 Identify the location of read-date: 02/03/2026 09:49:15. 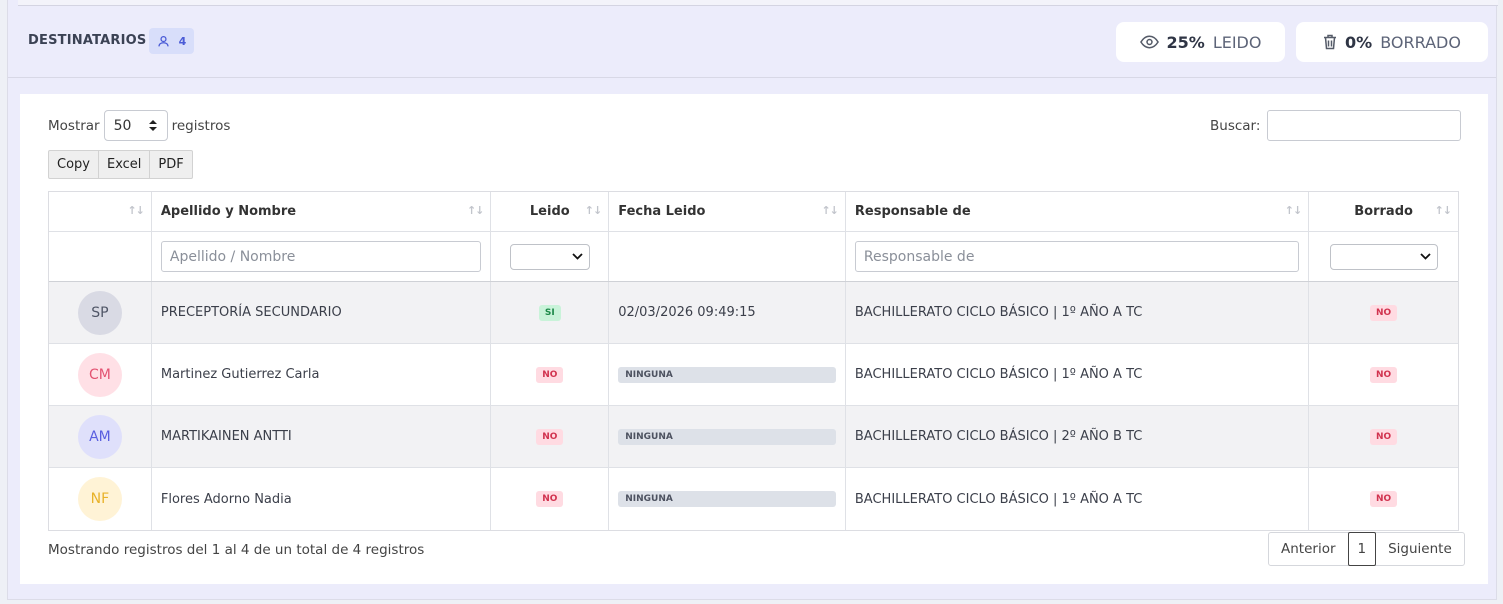
(687, 312).